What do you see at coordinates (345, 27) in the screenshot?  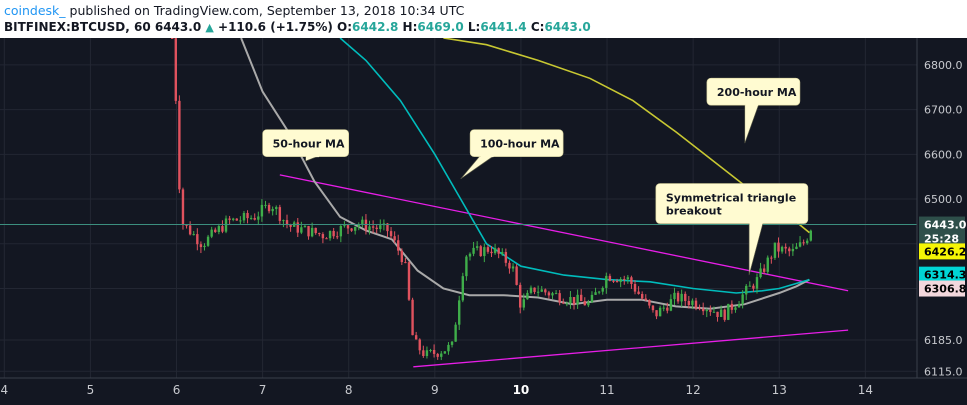 I see `open-label: O:` at bounding box center [345, 27].